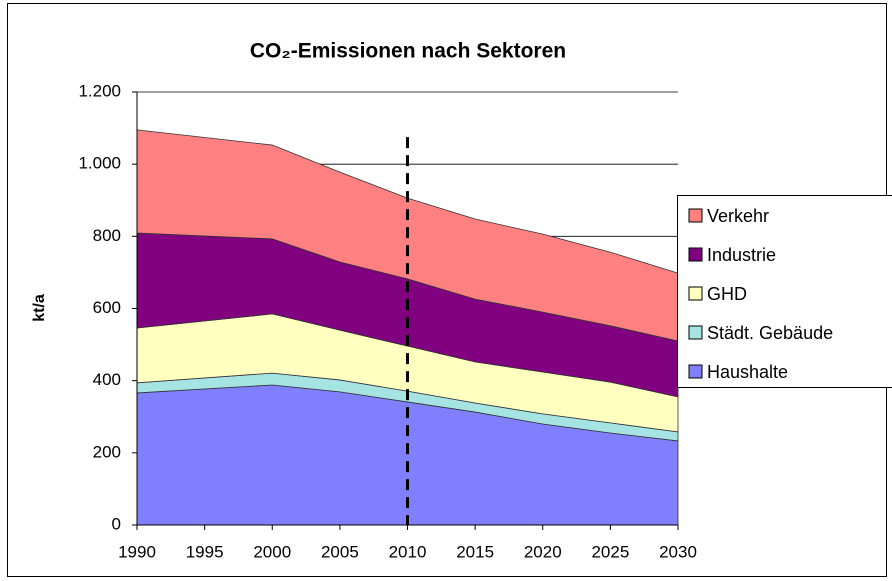  Describe the element at coordinates (107, 307) in the screenshot. I see `y-tick-label: 600` at that location.